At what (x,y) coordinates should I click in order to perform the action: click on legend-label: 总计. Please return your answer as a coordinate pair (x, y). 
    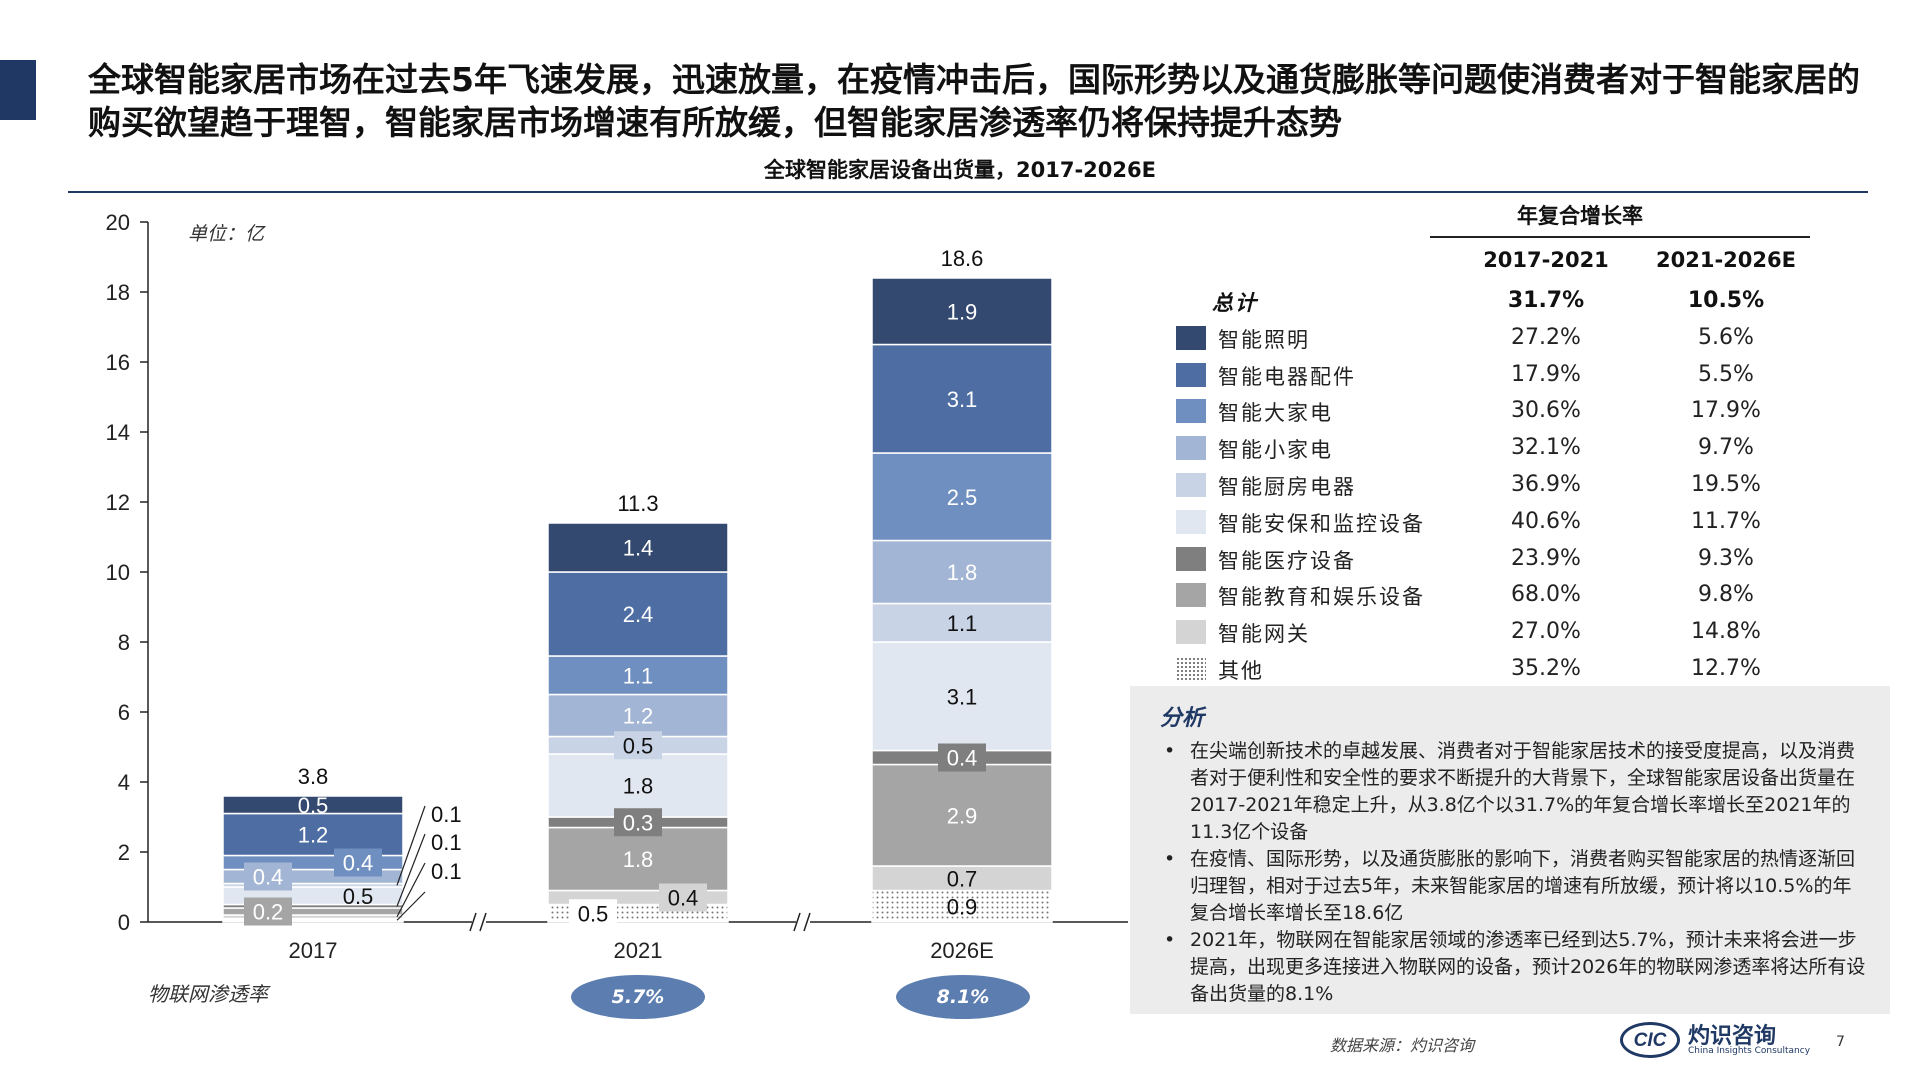
    Looking at the image, I should click on (1235, 303).